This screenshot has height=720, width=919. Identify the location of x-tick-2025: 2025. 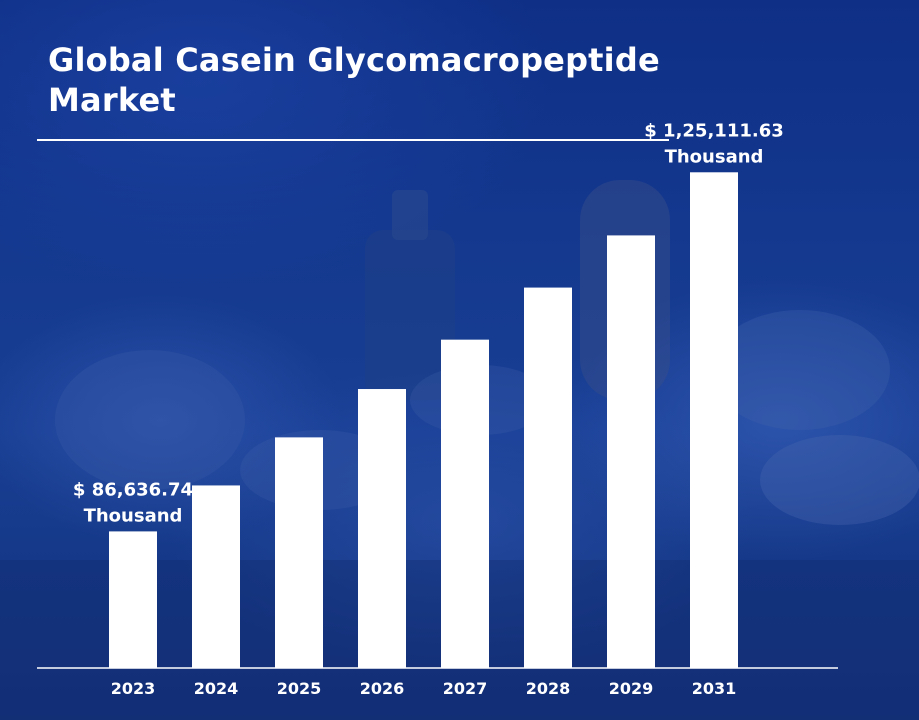
(299, 688).